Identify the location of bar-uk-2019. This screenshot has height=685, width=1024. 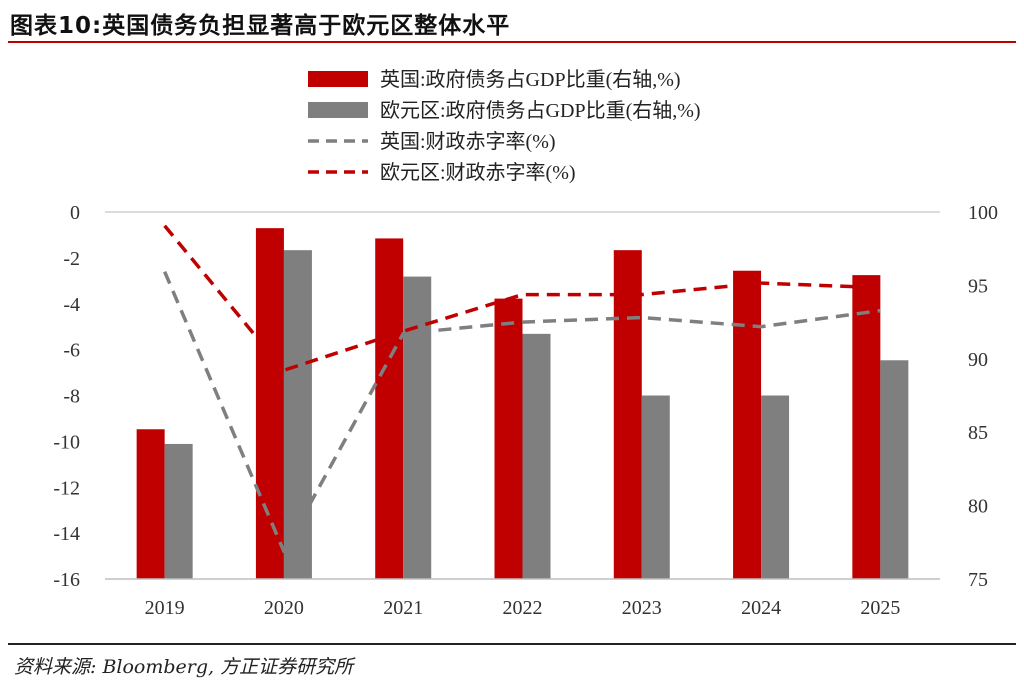
(150, 504).